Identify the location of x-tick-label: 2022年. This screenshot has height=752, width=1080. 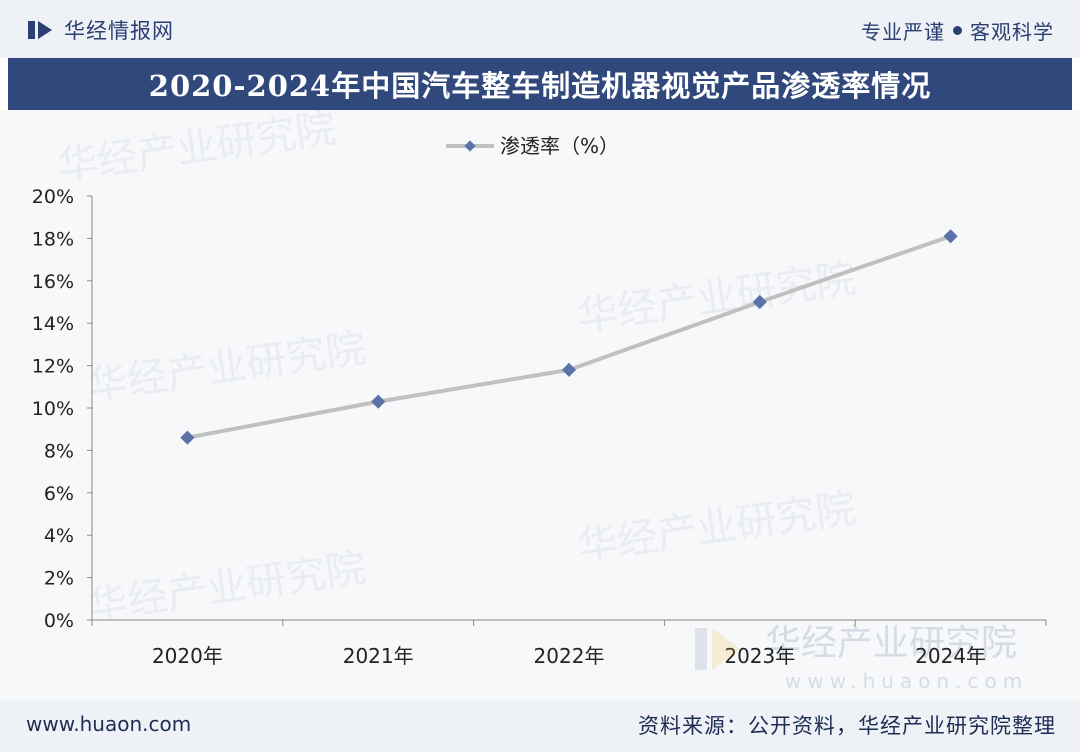
(569, 656).